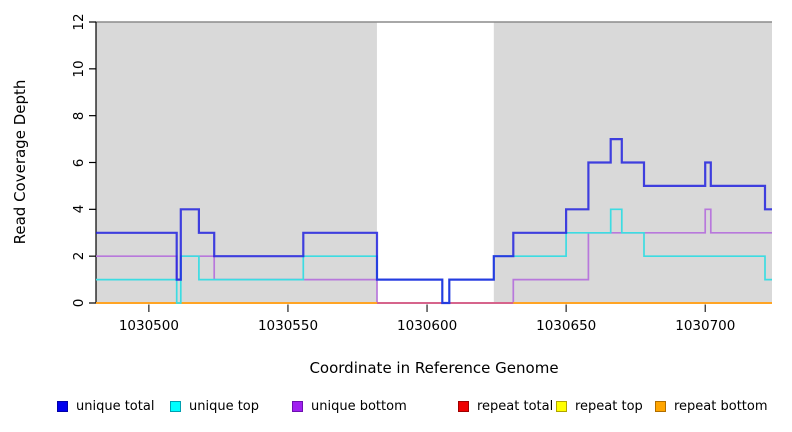  What do you see at coordinates (20, 162) in the screenshot?
I see `y-axis-title: Read Coverage Depth` at bounding box center [20, 162].